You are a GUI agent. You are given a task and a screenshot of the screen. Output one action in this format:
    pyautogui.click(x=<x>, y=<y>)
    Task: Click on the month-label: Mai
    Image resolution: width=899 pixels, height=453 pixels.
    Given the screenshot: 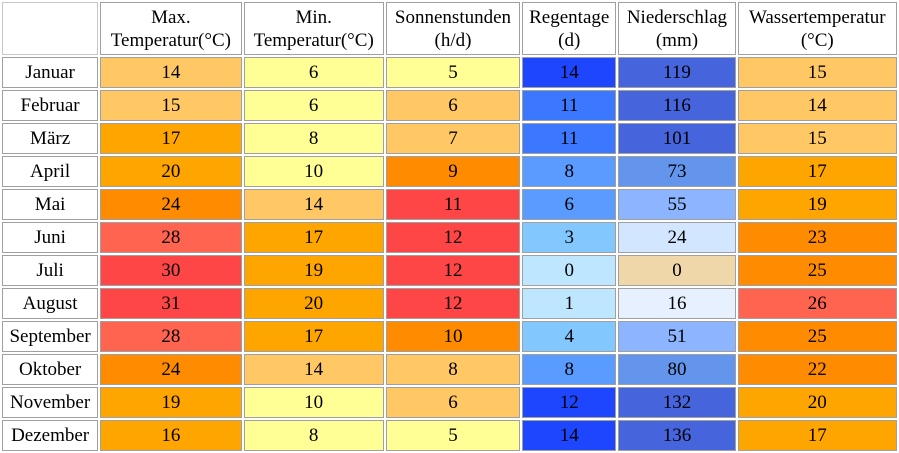 What is the action you would take?
    pyautogui.click(x=50, y=204)
    